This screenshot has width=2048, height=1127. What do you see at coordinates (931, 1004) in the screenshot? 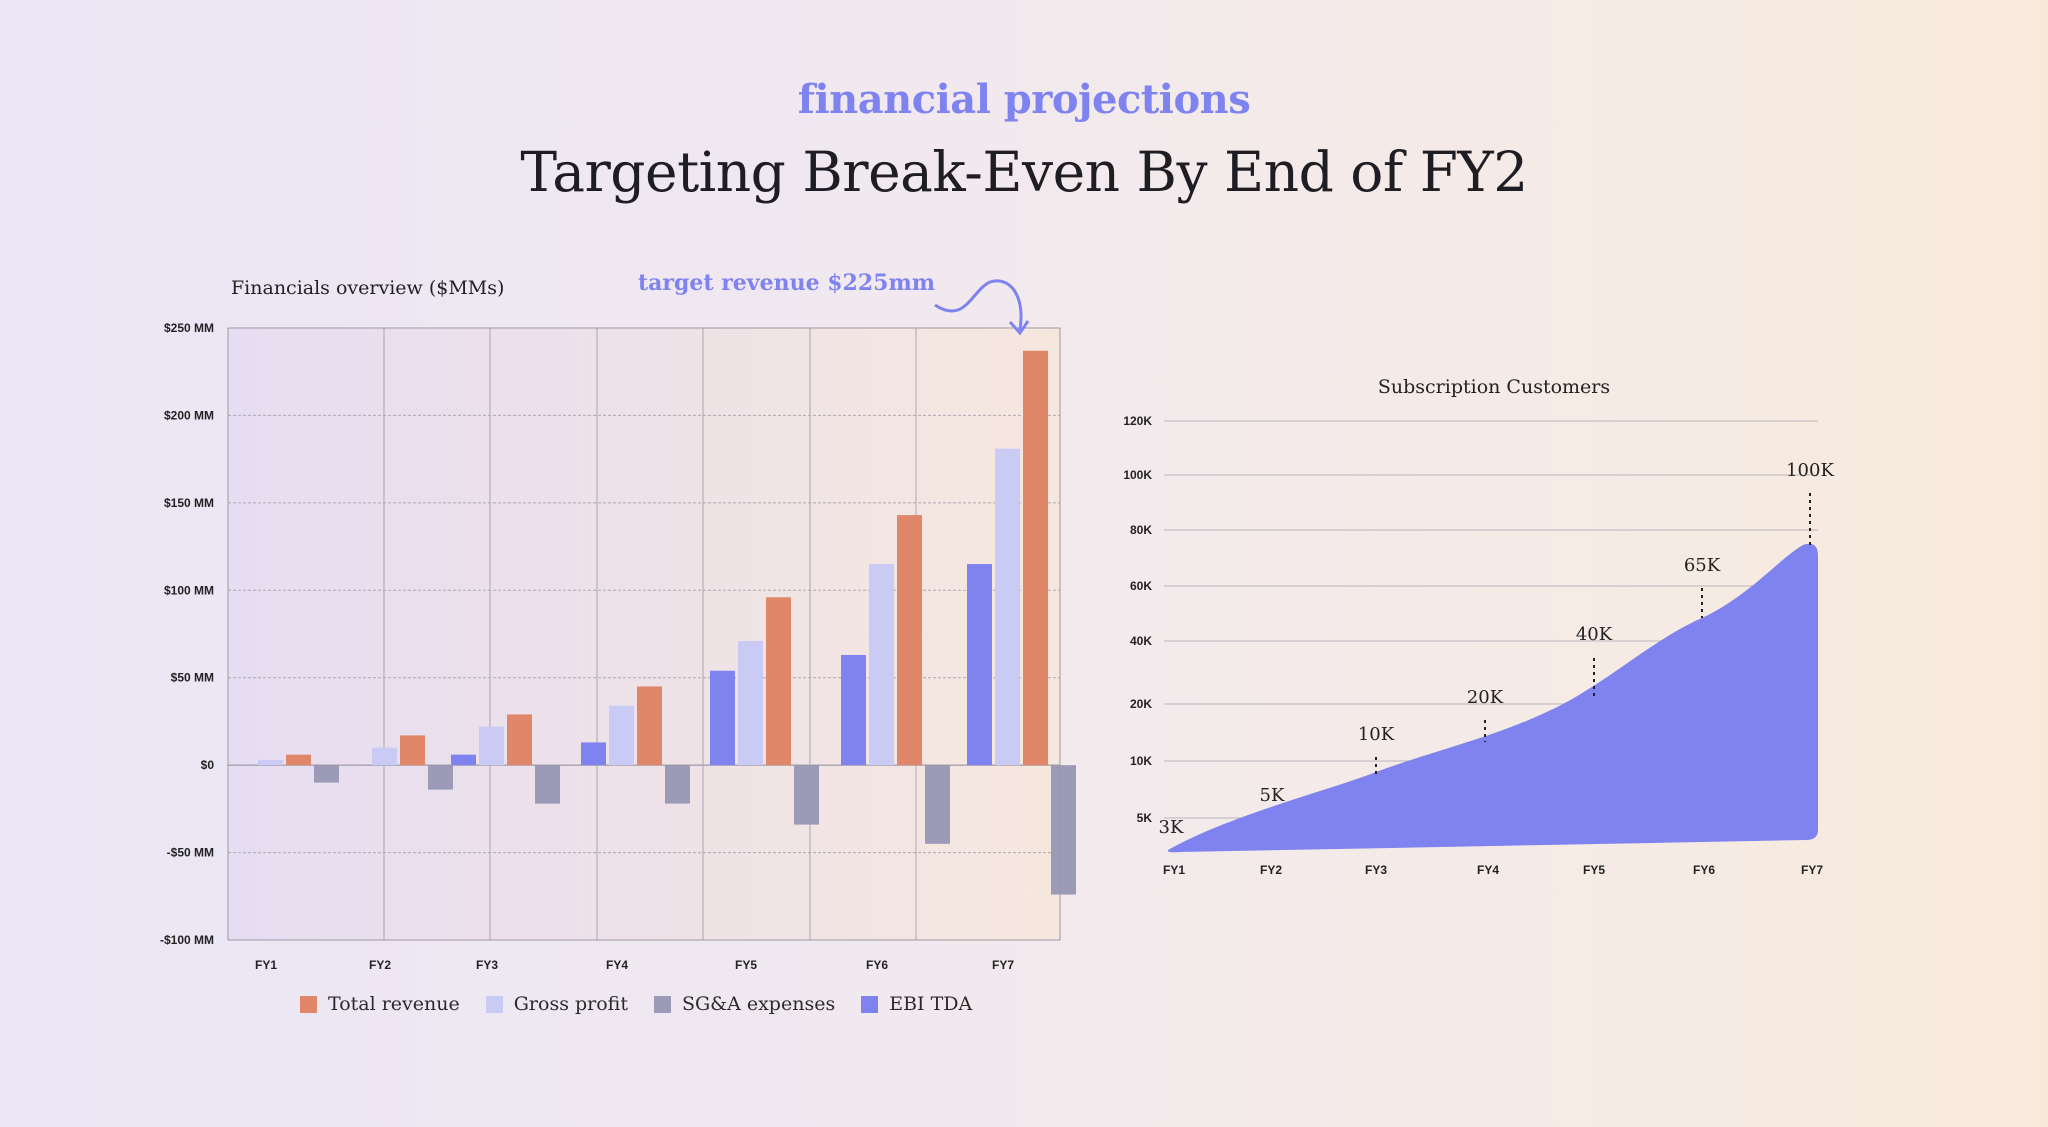
I see `legend-label: EBI TDA` at bounding box center [931, 1004].